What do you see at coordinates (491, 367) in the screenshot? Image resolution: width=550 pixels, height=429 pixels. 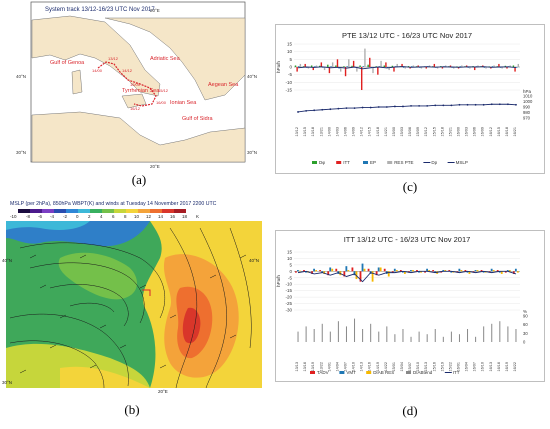 I see `x-tick-label: 16/13` at bounding box center [491, 367].